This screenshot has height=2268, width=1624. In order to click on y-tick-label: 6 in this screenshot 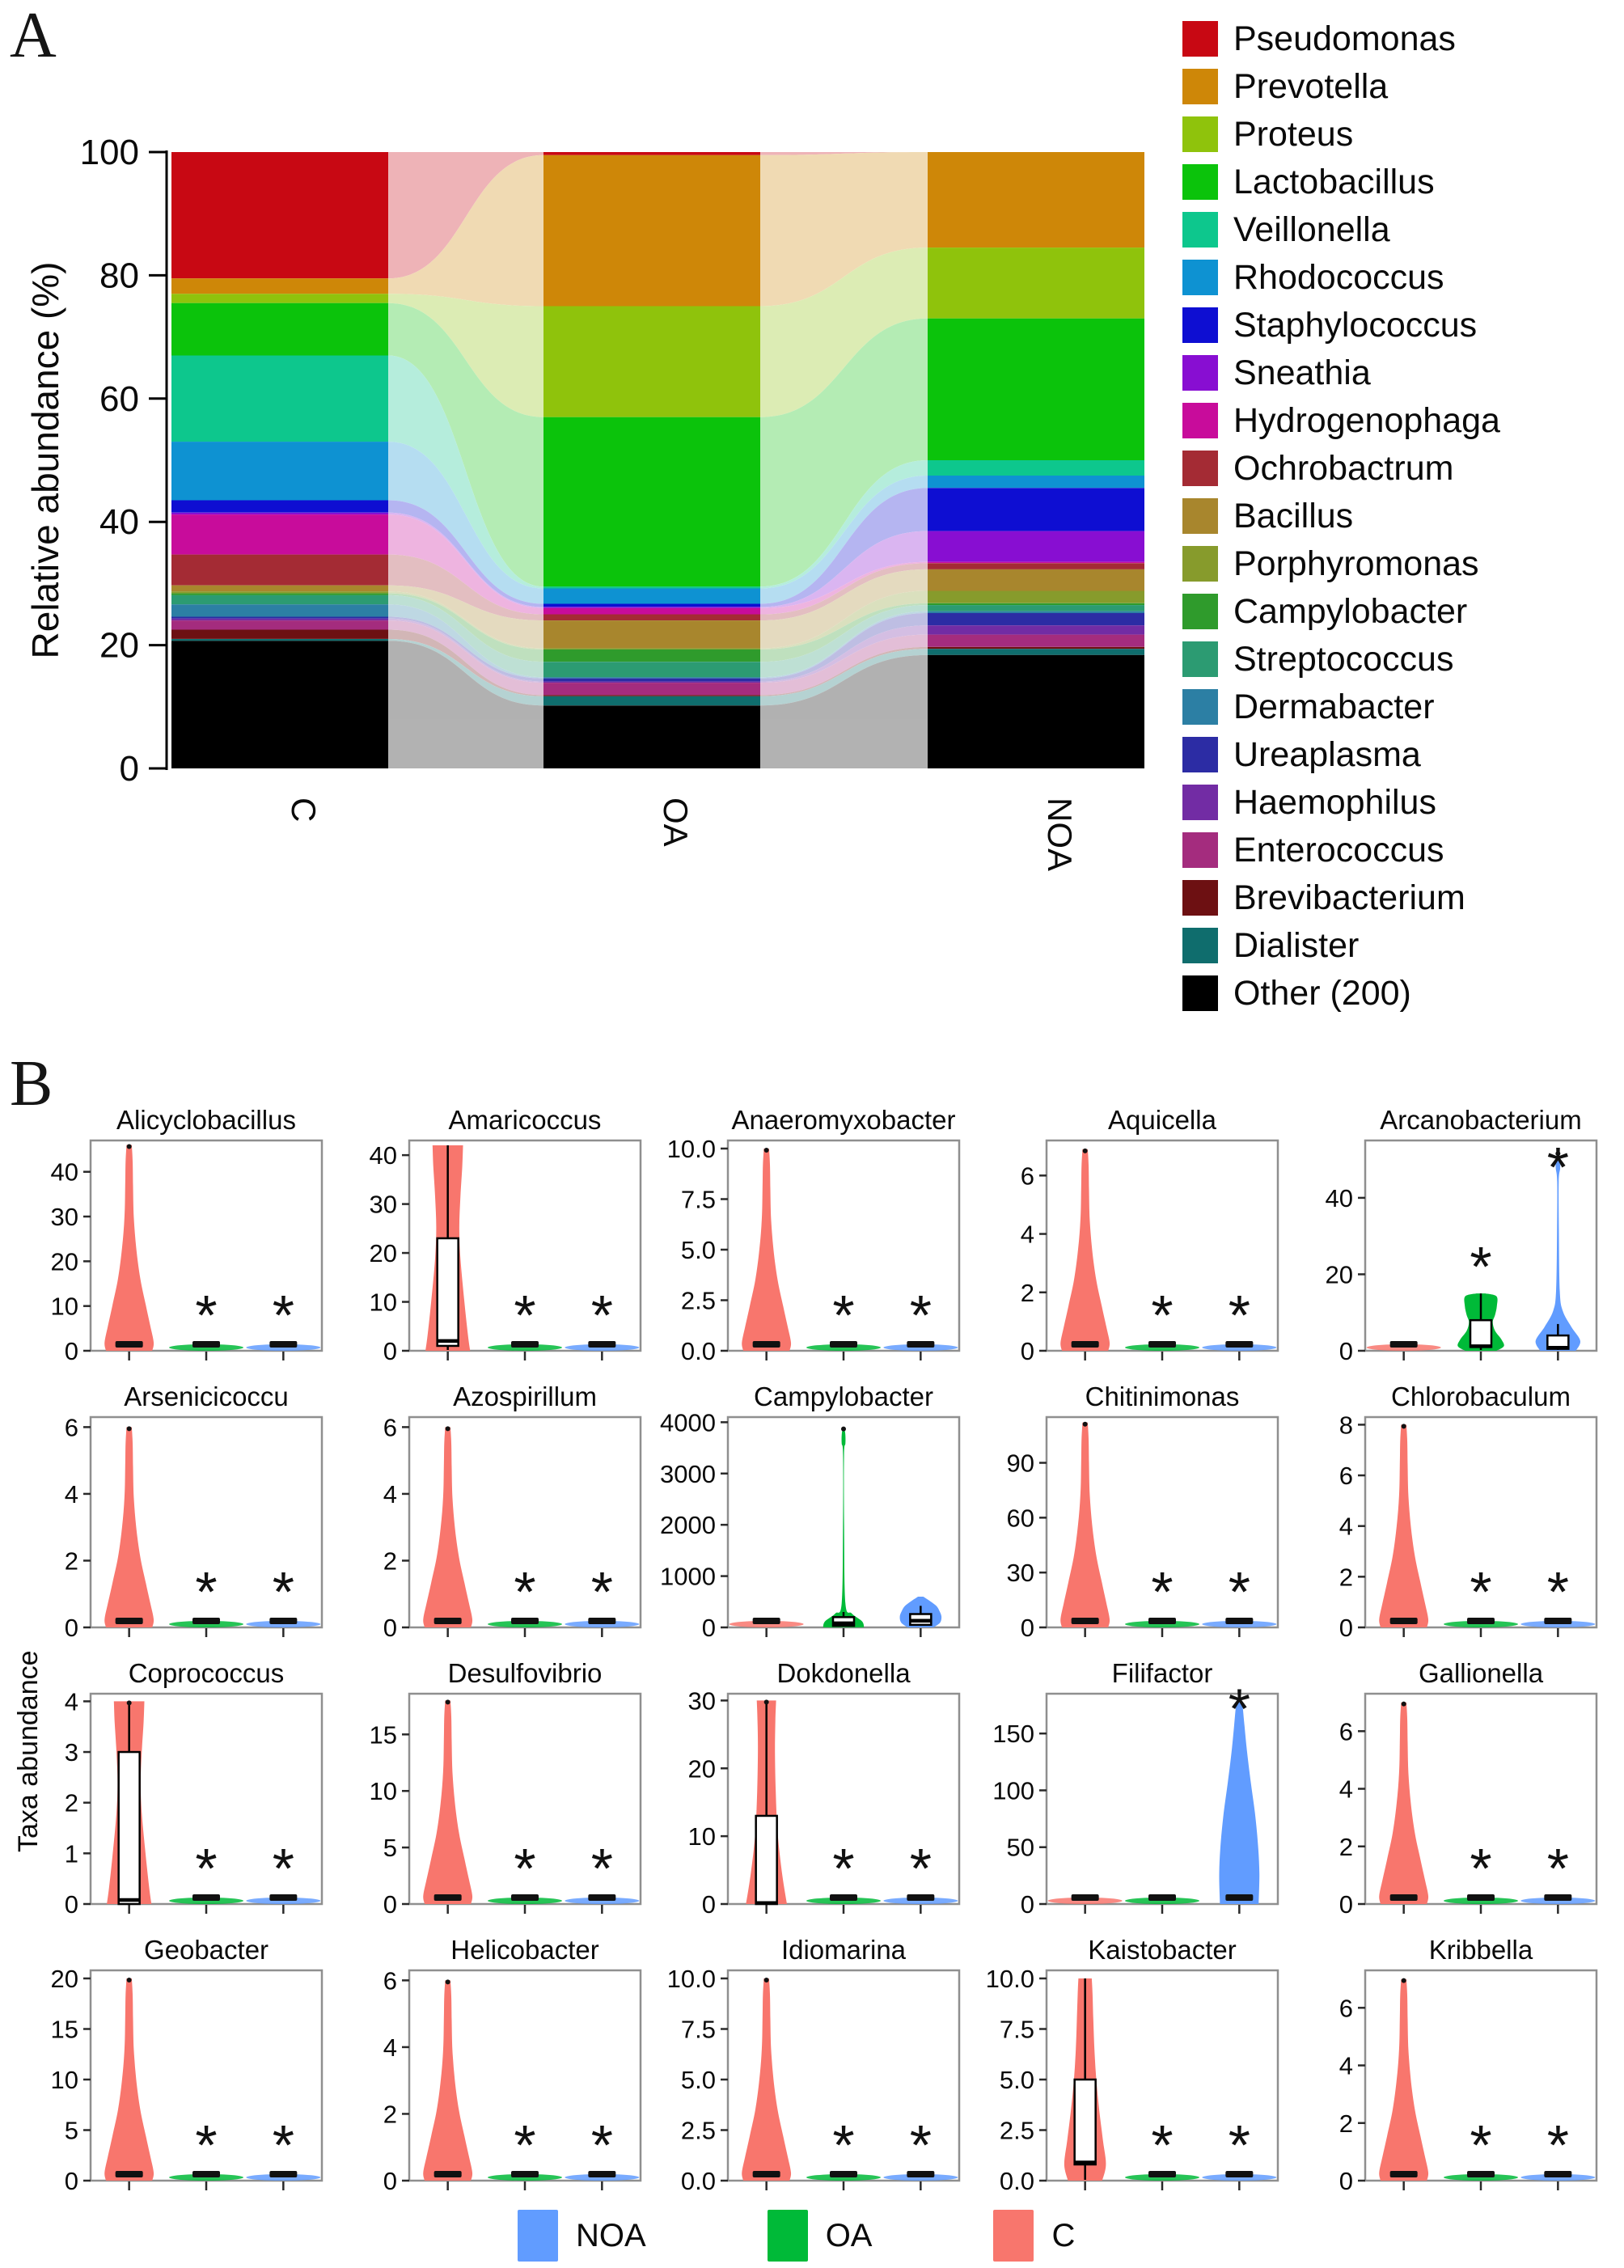, I will do `click(390, 1981)`.